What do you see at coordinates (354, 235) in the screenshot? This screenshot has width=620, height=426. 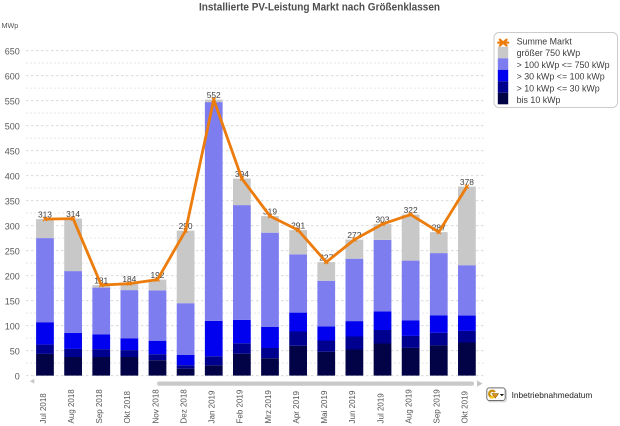 I see `svg-text: 272` at bounding box center [354, 235].